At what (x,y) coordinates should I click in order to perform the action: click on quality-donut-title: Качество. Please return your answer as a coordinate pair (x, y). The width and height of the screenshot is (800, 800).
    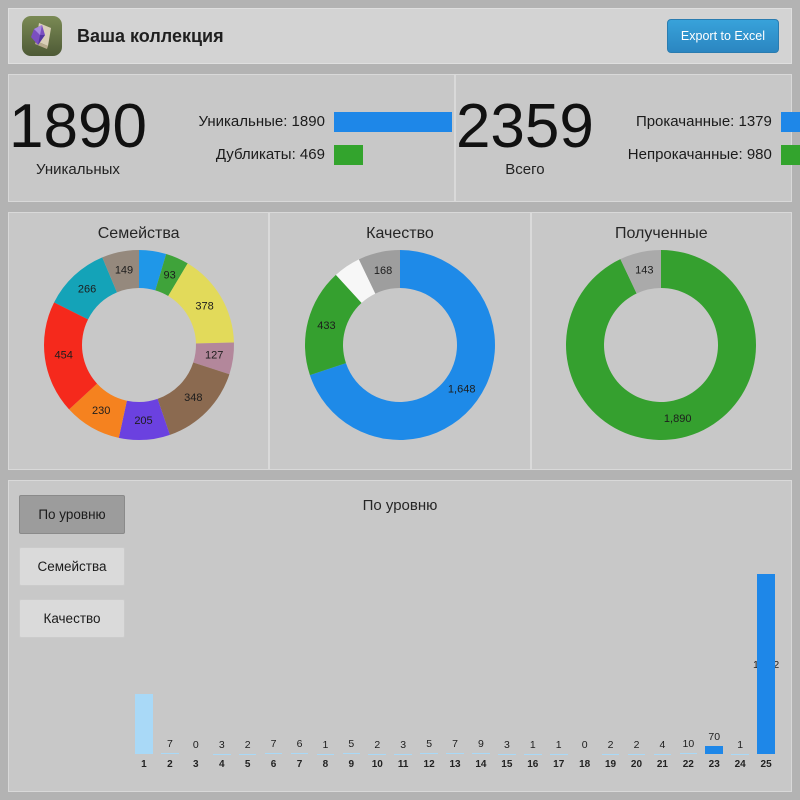
    Looking at the image, I should click on (400, 233).